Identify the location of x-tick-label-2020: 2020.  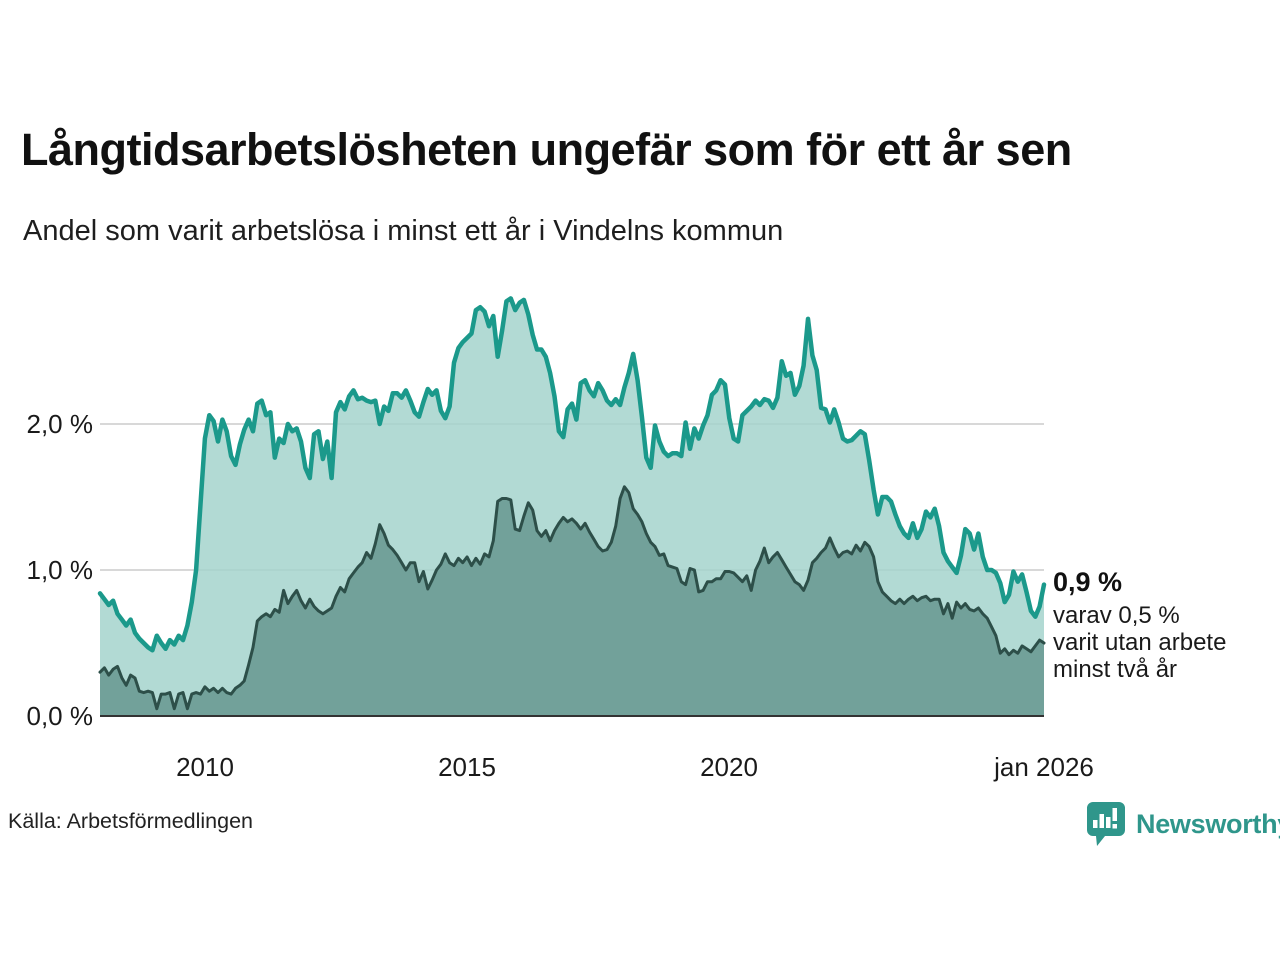
(729, 767).